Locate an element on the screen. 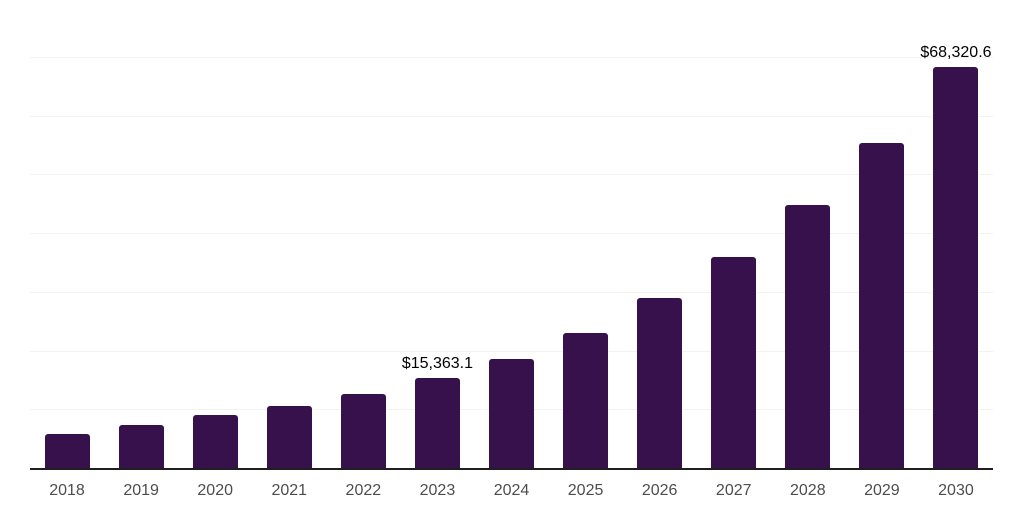 This screenshot has width=1024, height=512. bar-2021 is located at coordinates (289, 437).